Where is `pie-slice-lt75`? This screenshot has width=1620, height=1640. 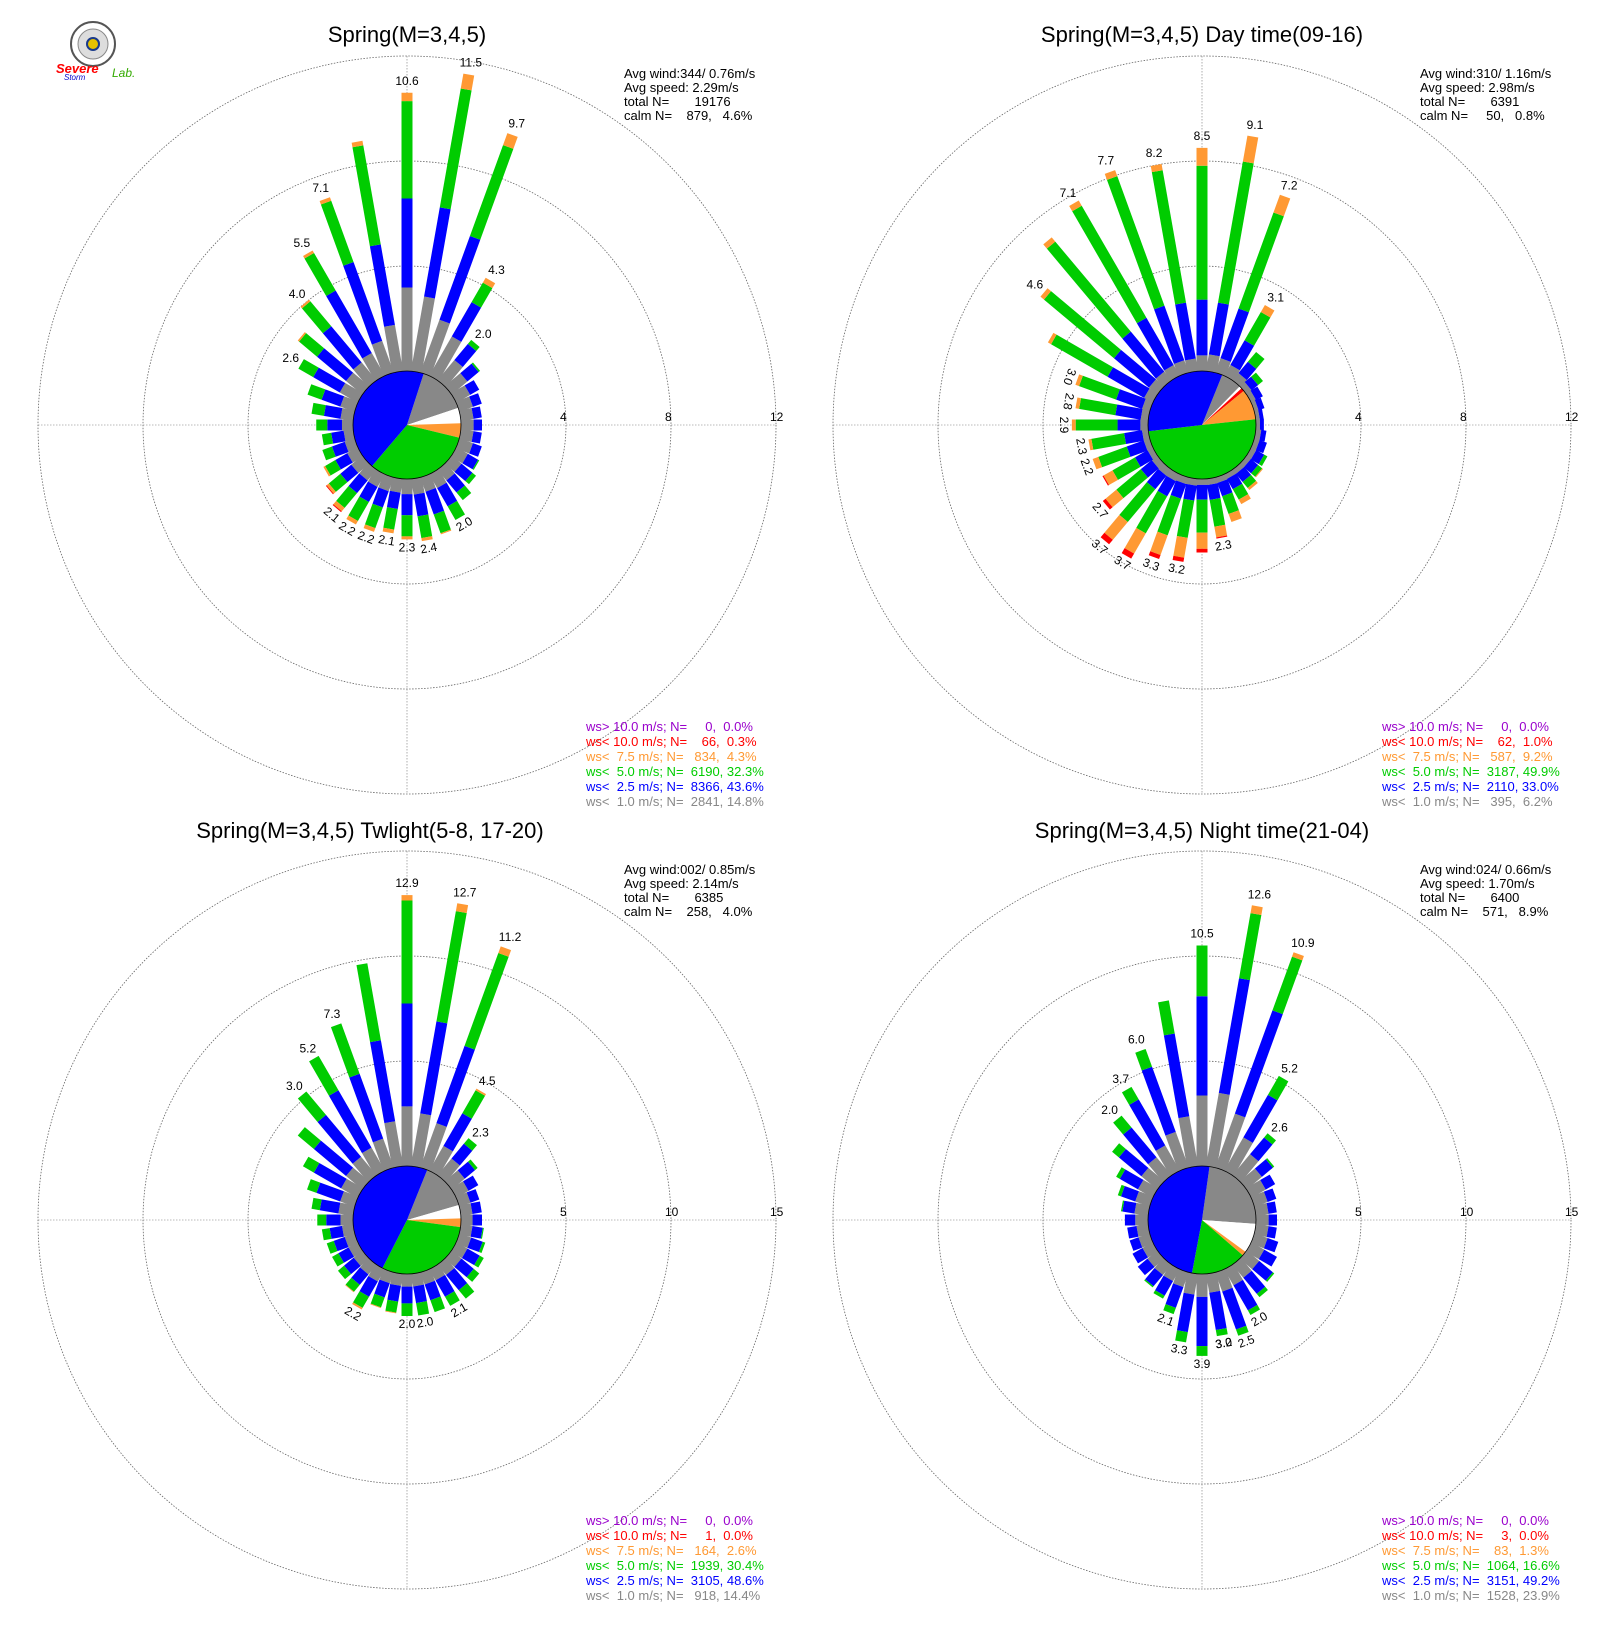
pie-slice-lt75 is located at coordinates (434, 430).